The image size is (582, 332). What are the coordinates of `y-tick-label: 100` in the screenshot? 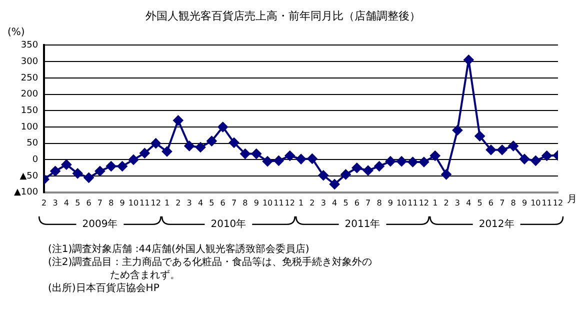 It's located at (29, 127).